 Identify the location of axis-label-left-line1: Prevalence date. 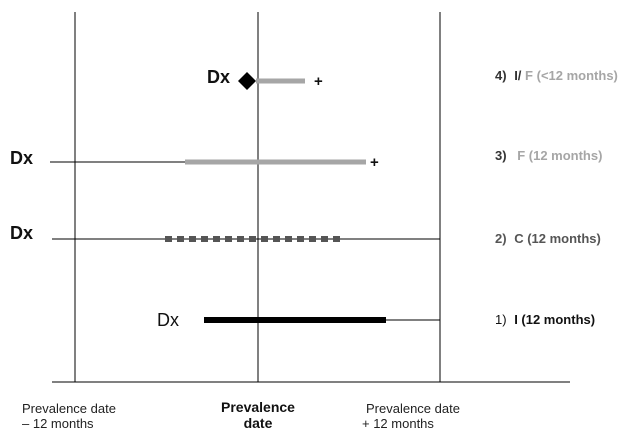
(69, 408).